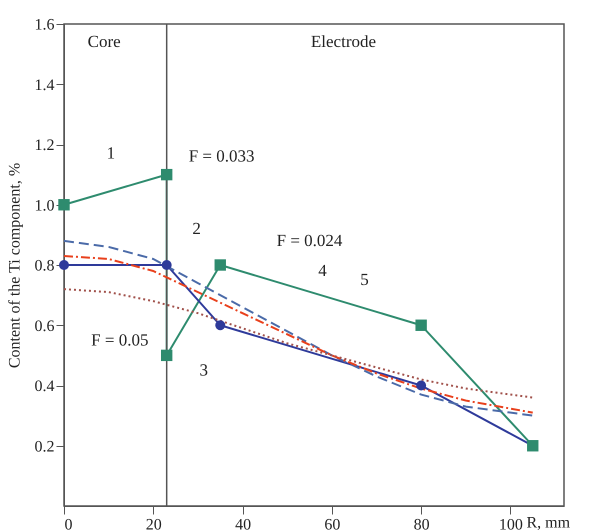 The width and height of the screenshot is (603, 532). I want to click on annotation: 4, so click(323, 270).